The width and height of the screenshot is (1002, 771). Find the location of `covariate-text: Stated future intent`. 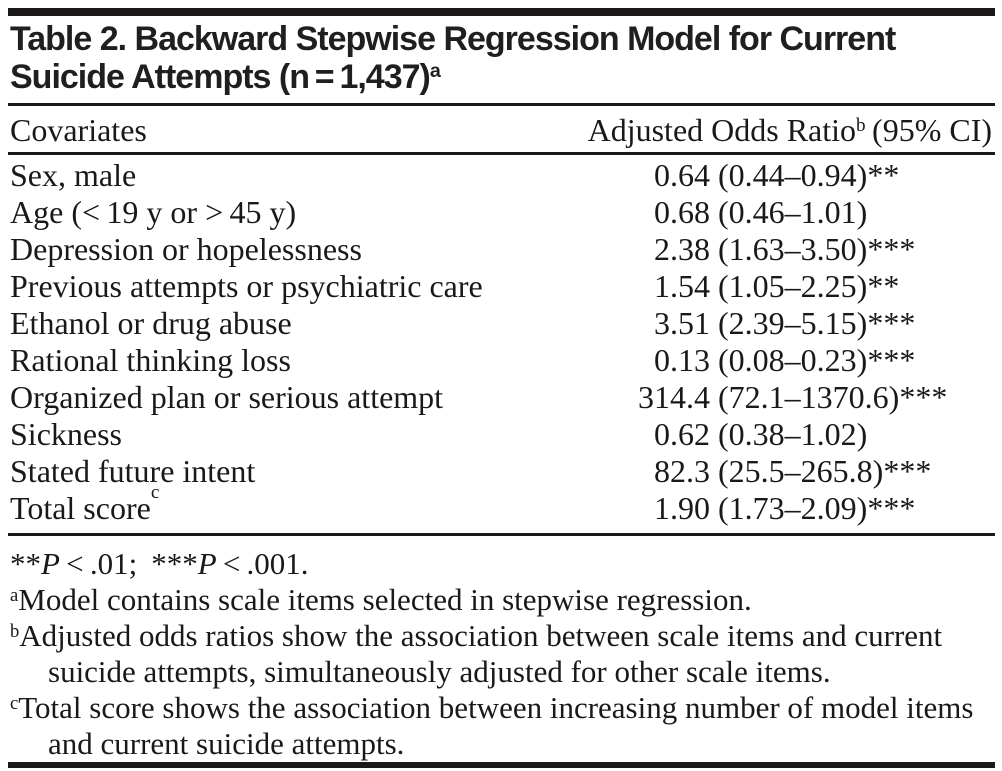

covariate-text: Stated future intent is located at coordinates (133, 471).